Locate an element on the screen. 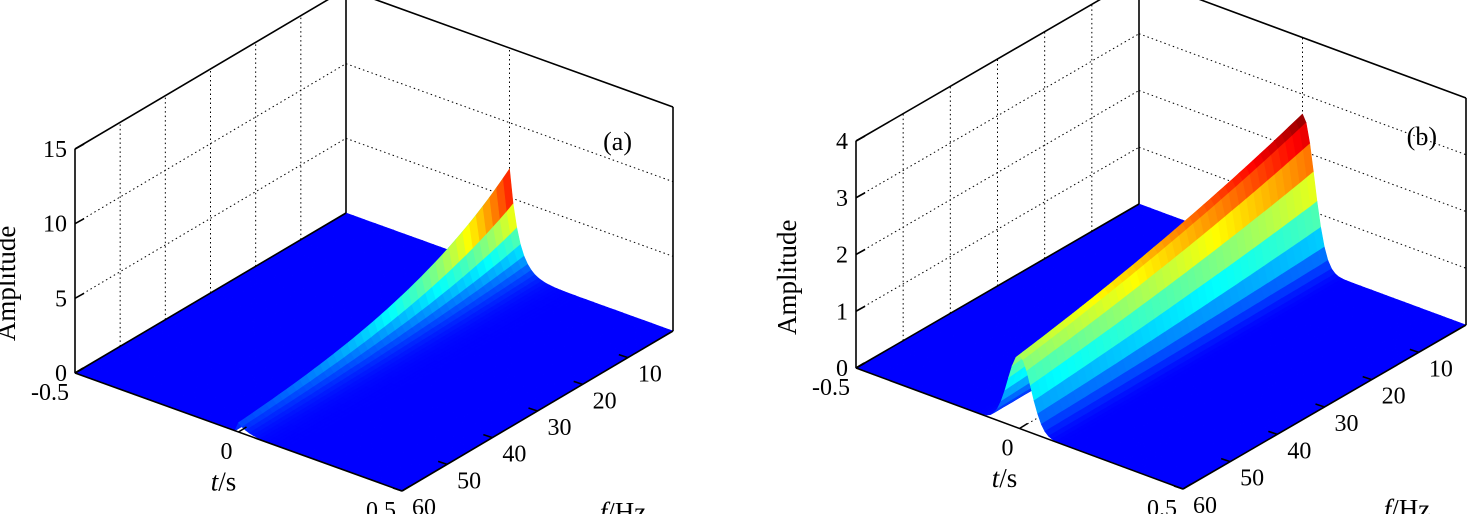 Image resolution: width=1470 pixels, height=514 pixels. axis-edge is located at coordinates (201, 75).